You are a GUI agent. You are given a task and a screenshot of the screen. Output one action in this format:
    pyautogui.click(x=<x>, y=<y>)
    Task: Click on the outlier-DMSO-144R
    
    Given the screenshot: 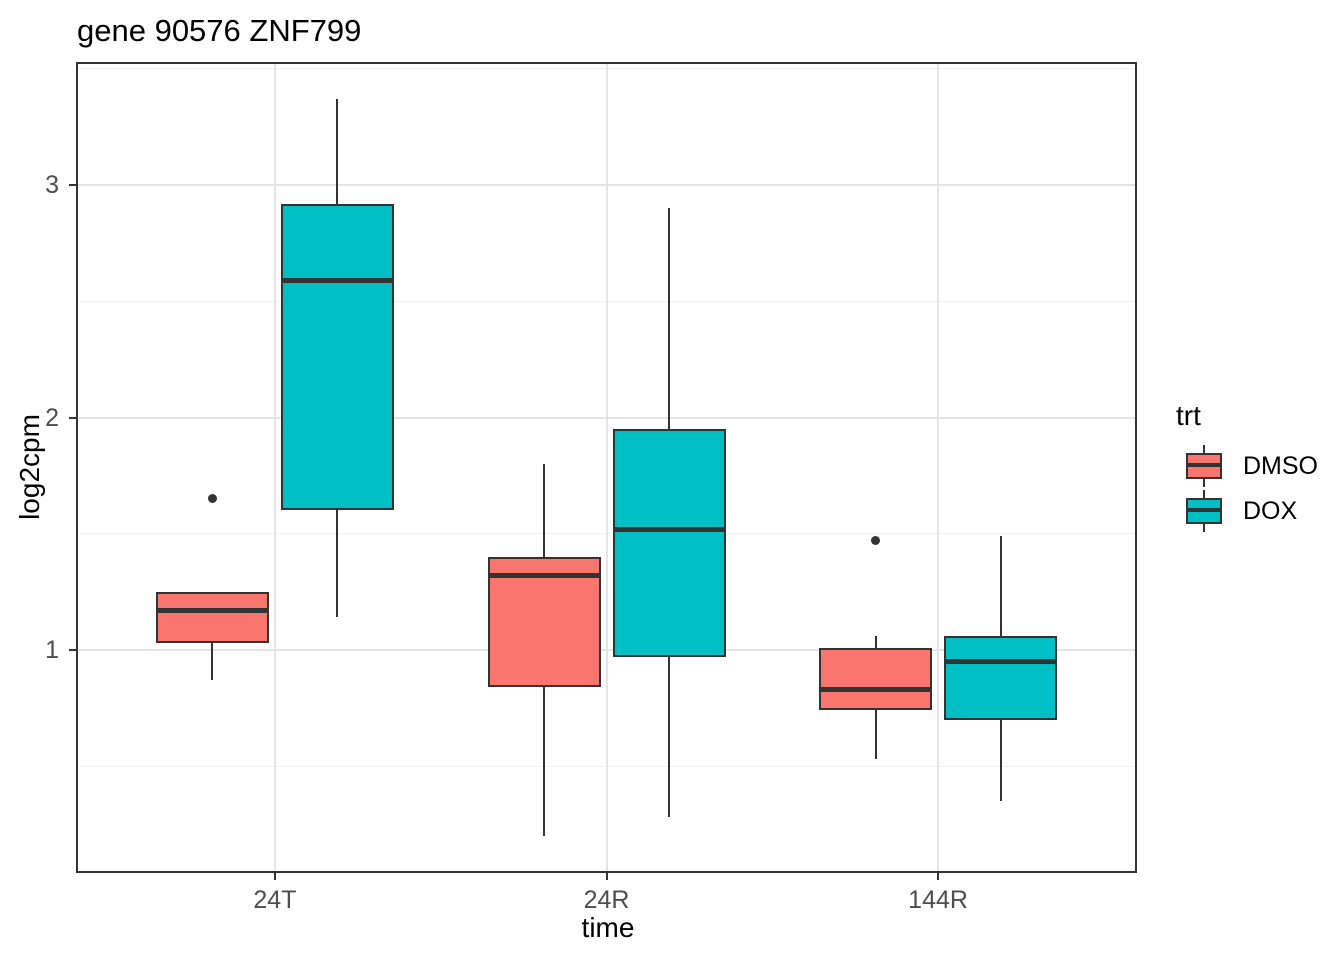 What is the action you would take?
    pyautogui.click(x=876, y=541)
    